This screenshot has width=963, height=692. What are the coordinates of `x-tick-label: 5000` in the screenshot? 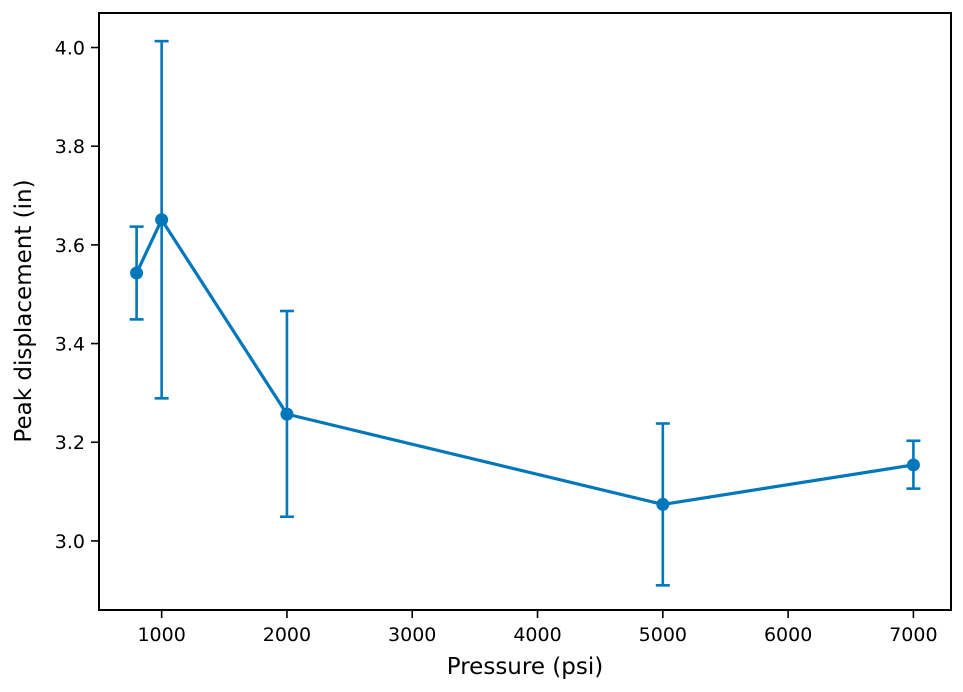 It's located at (663, 635).